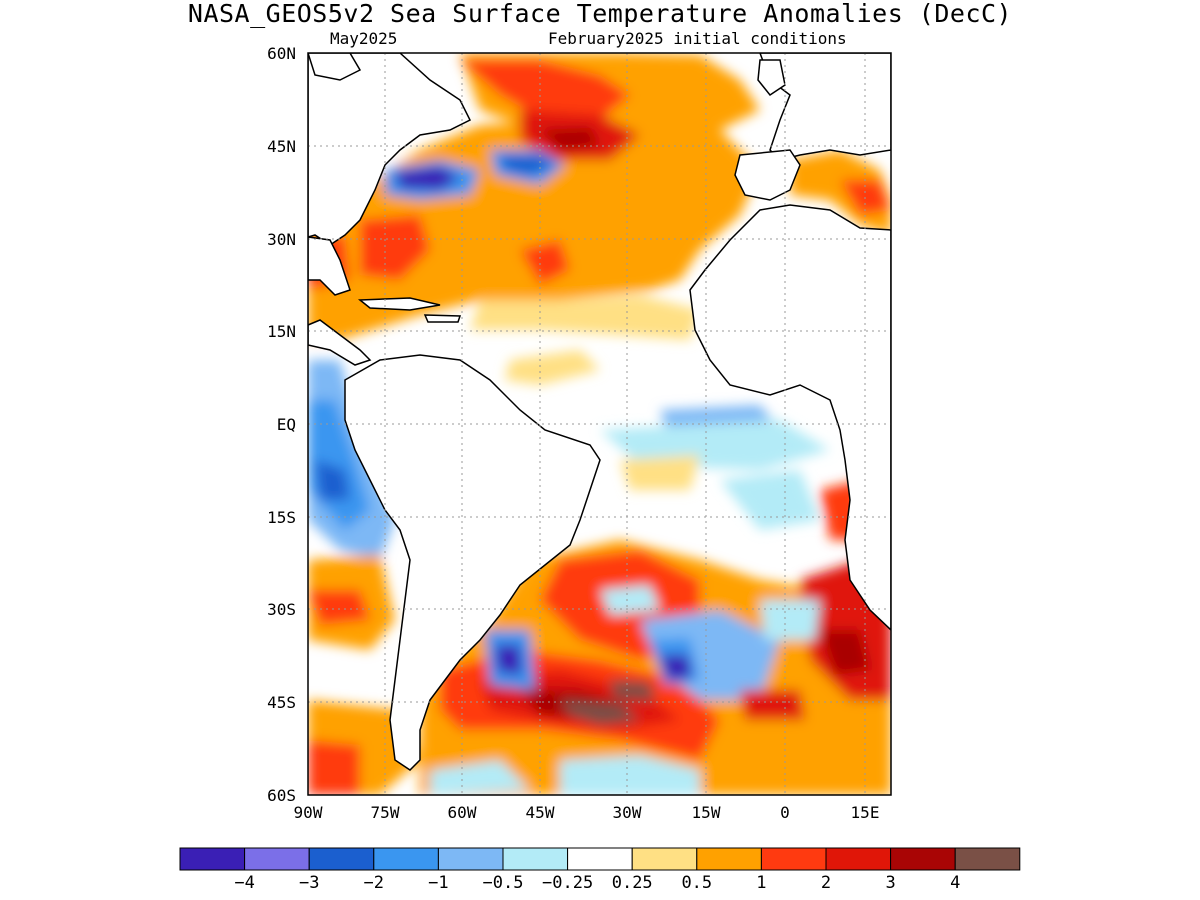 This screenshot has height=900, width=1200. What do you see at coordinates (364, 38) in the screenshot?
I see `forecast-month: May2025` at bounding box center [364, 38].